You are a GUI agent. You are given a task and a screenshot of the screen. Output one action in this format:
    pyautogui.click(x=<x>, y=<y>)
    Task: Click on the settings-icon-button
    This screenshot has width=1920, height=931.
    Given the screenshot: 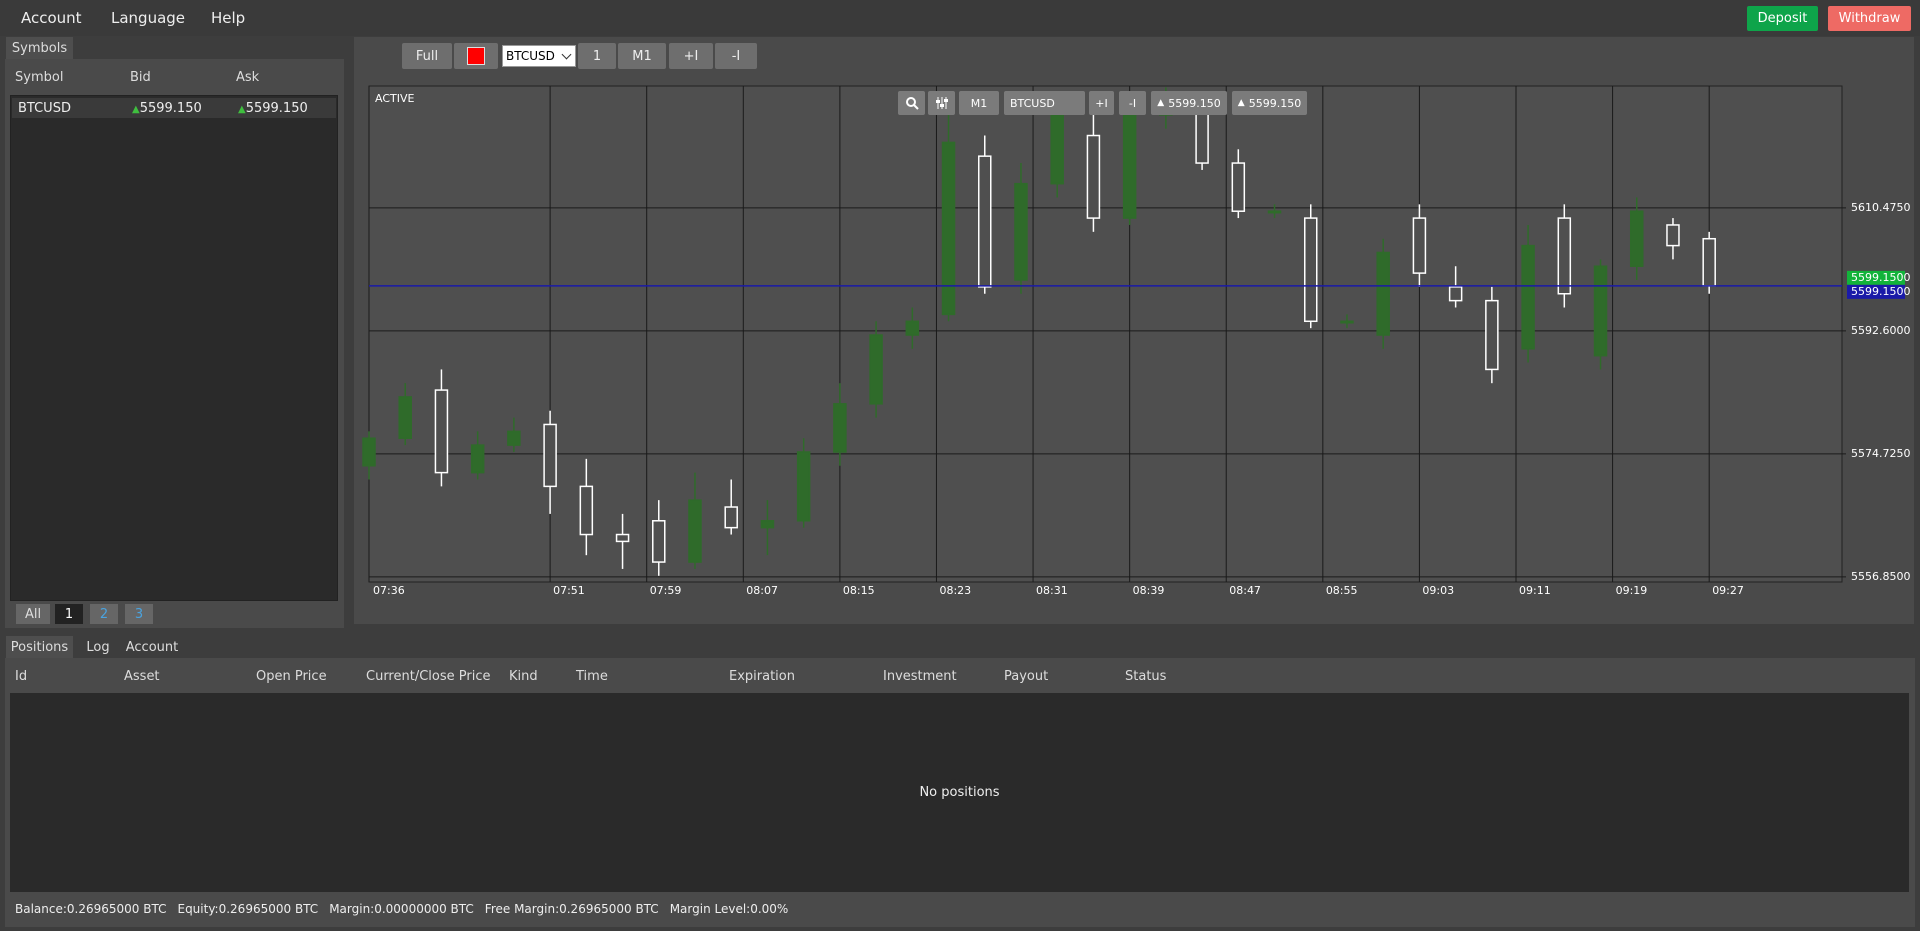 What is the action you would take?
    pyautogui.click(x=941, y=103)
    